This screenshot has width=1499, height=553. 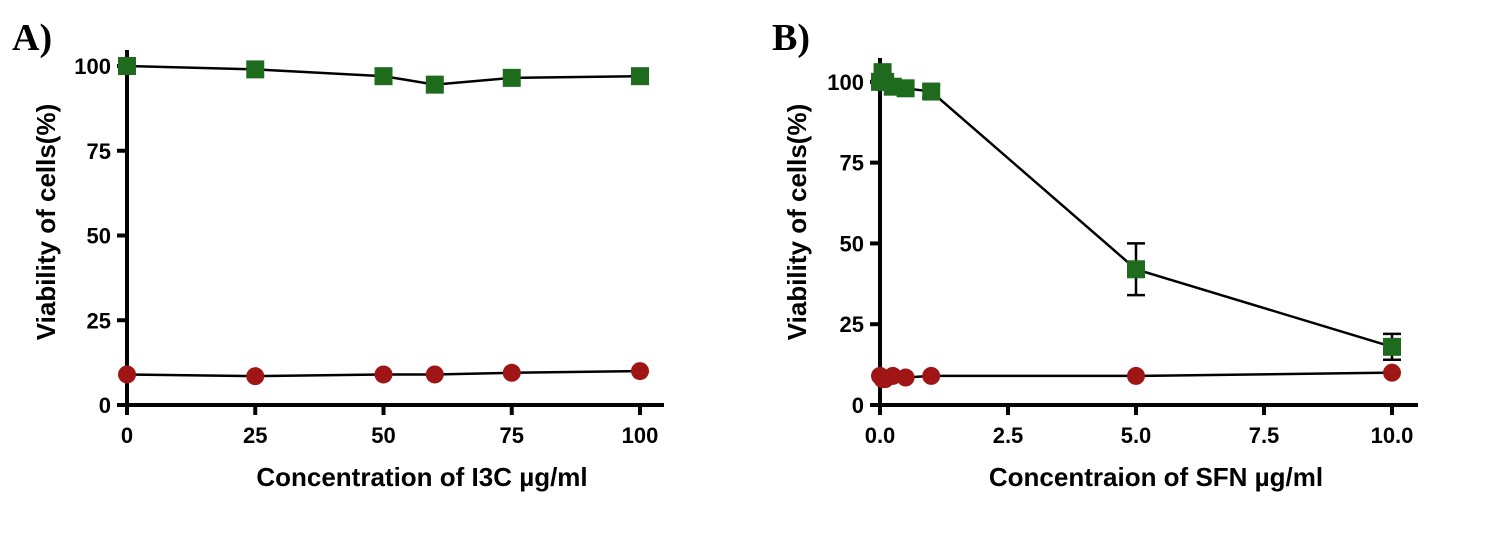 What do you see at coordinates (99, 320) in the screenshot?
I see `y-tick-label-a: 25` at bounding box center [99, 320].